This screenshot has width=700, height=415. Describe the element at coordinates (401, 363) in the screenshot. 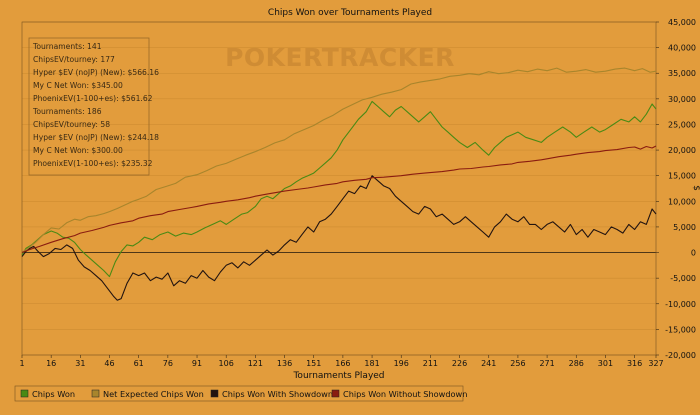

I see `x-tick-label: 196` at that location.